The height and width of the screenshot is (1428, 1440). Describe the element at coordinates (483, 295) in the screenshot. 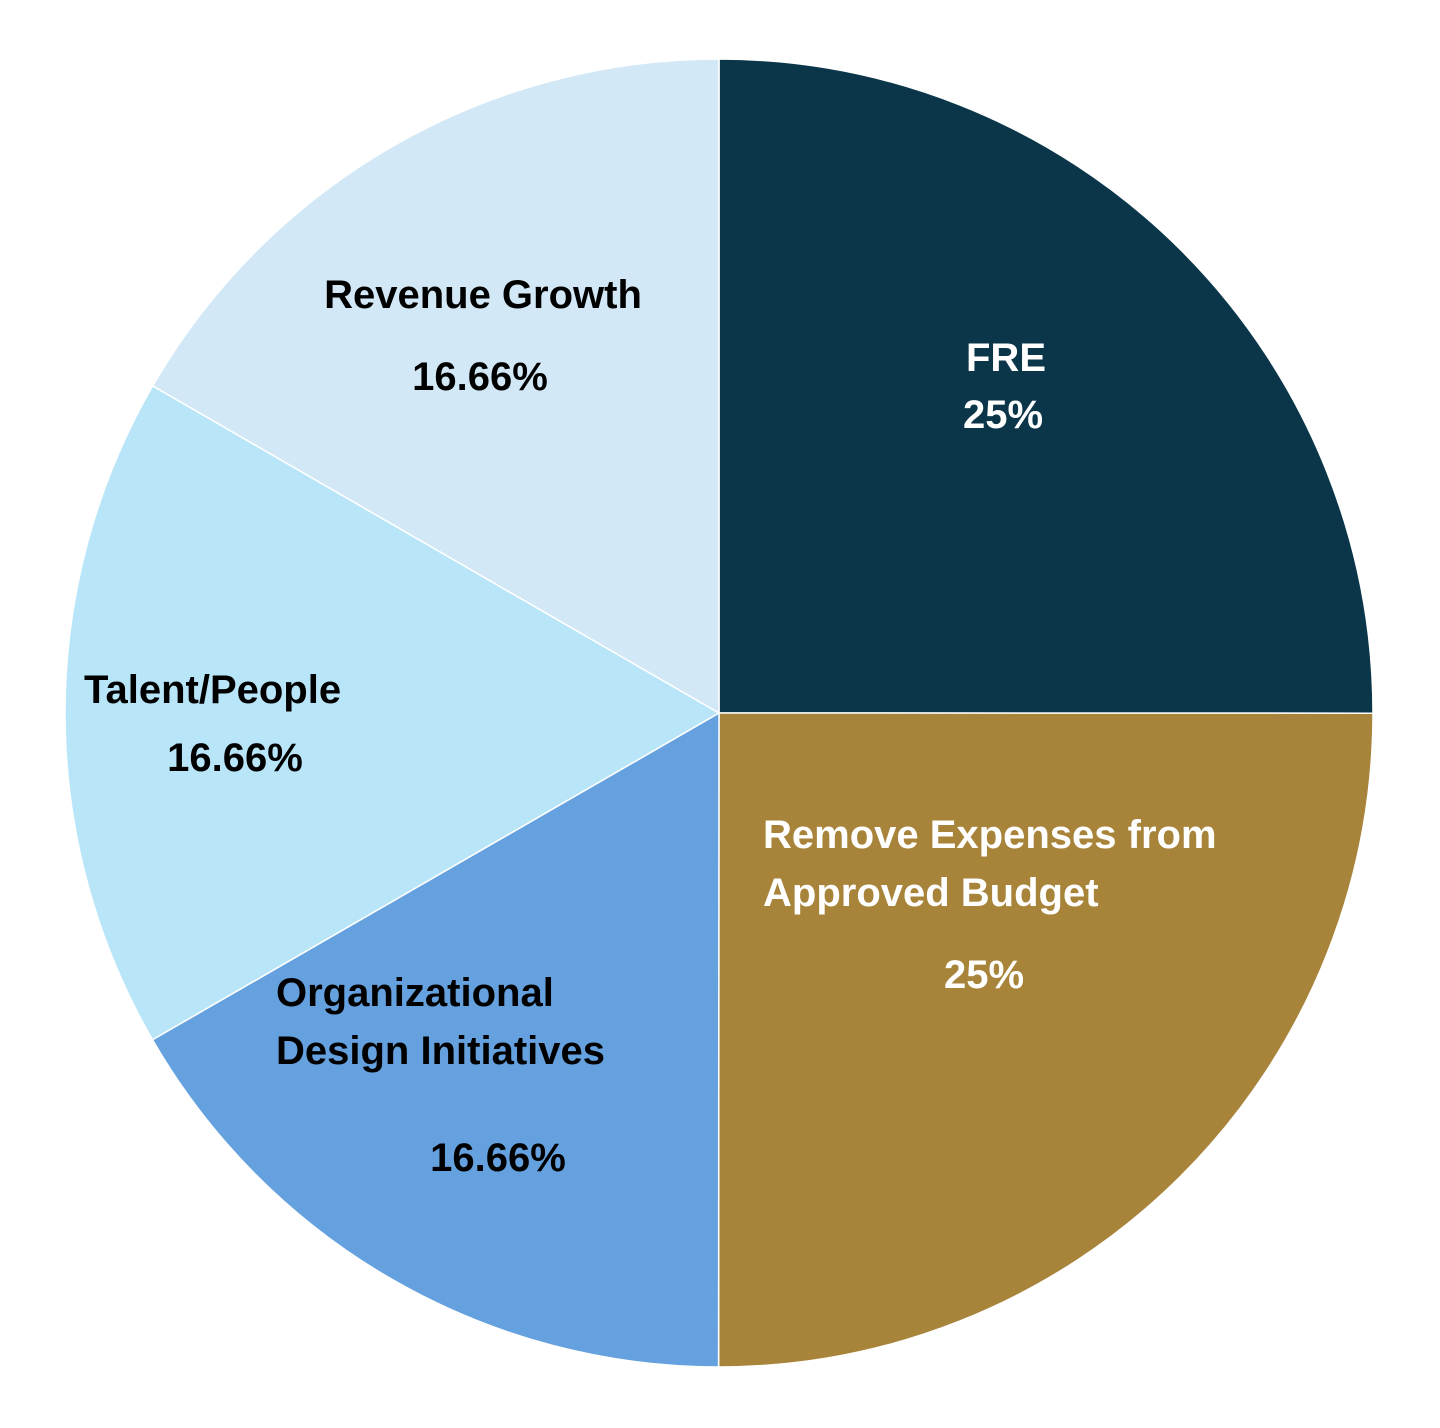

I see `slice-label: Revenue Growth` at that location.